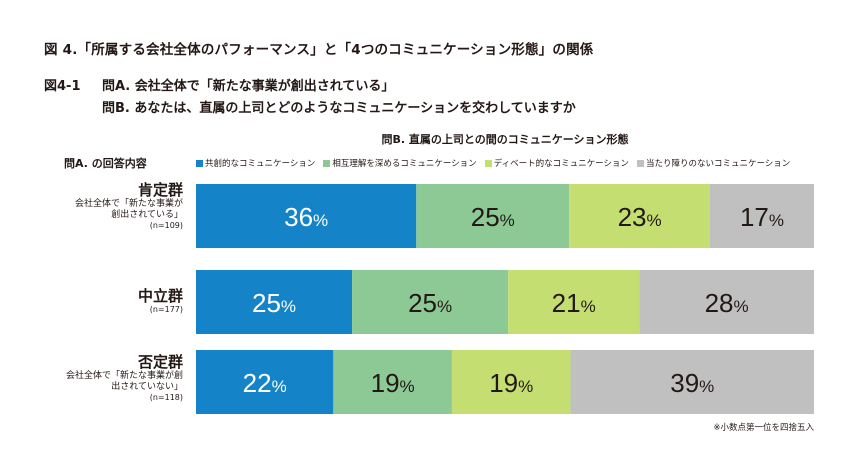  What do you see at coordinates (160, 296) in the screenshot?
I see `group-name: 中立群` at bounding box center [160, 296].